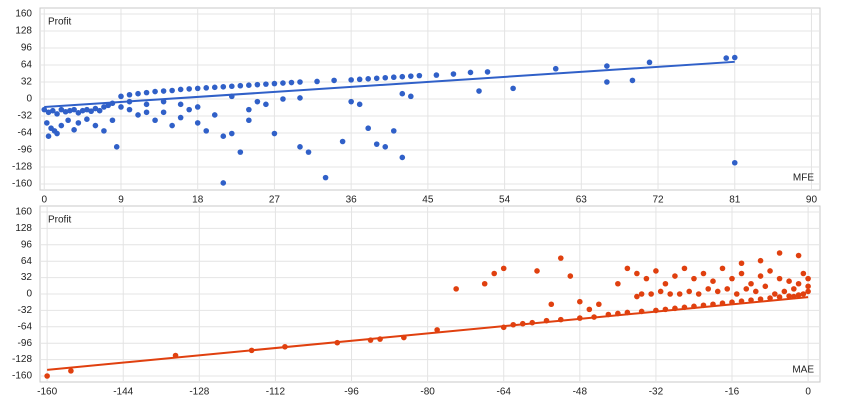 This screenshot has width=860, height=400. What do you see at coordinates (505, 200) in the screenshot?
I see `x-tick-label: 54` at bounding box center [505, 200].